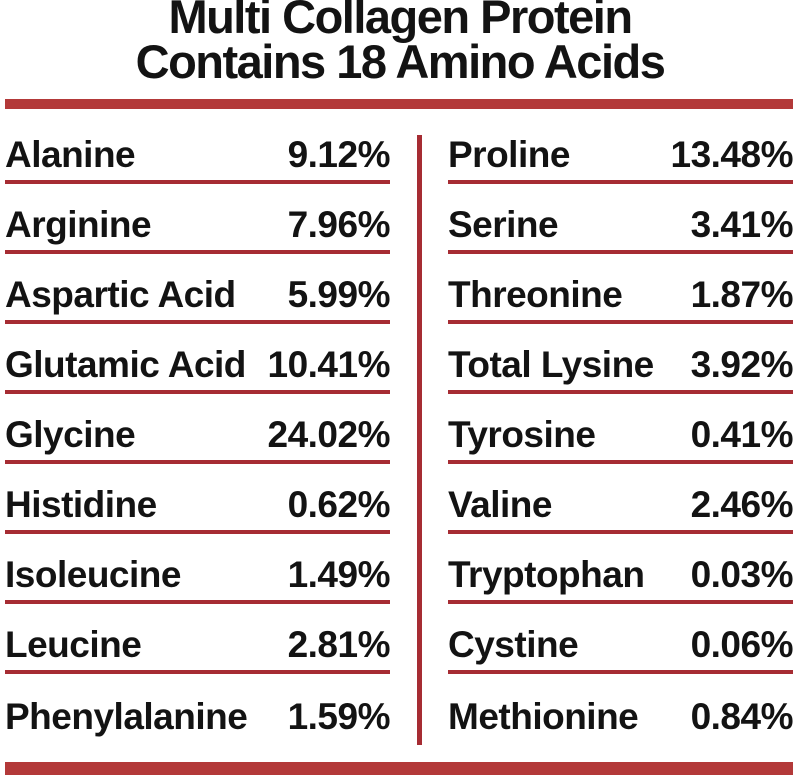 Image resolution: width=800 pixels, height=777 pixels. I want to click on amino-acid-value: 0.62%, so click(339, 504).